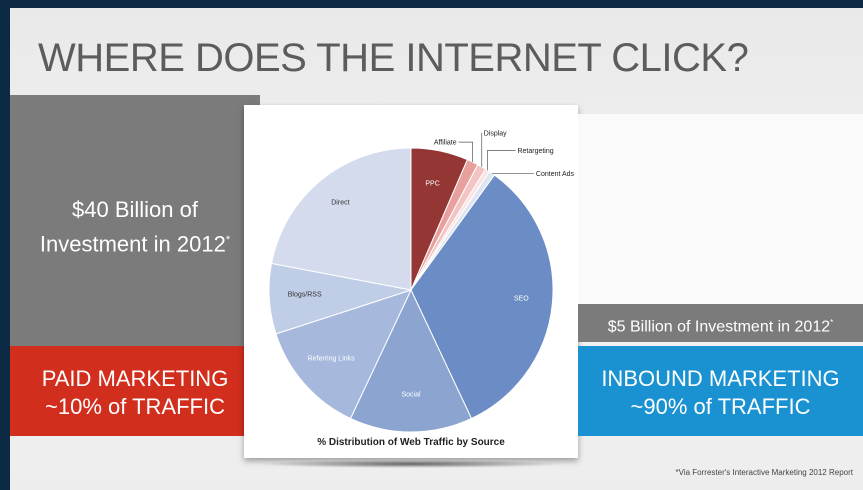  I want to click on pie-label-social: Social, so click(411, 395).